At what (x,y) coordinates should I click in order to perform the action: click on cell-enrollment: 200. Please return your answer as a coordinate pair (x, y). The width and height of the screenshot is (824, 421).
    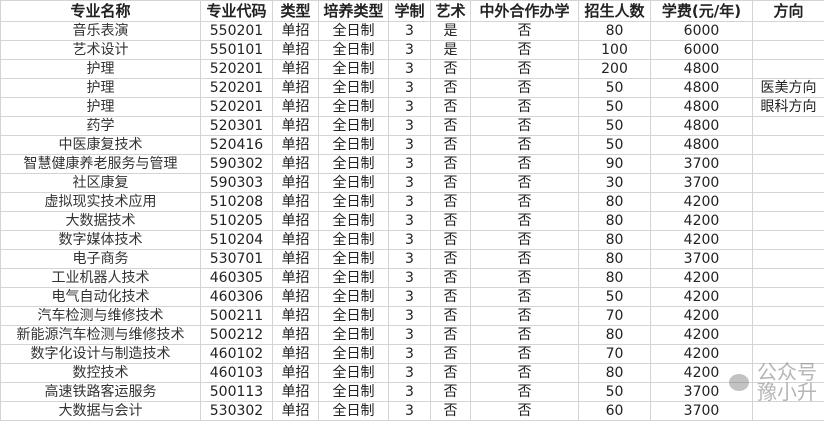
    Looking at the image, I should click on (615, 69).